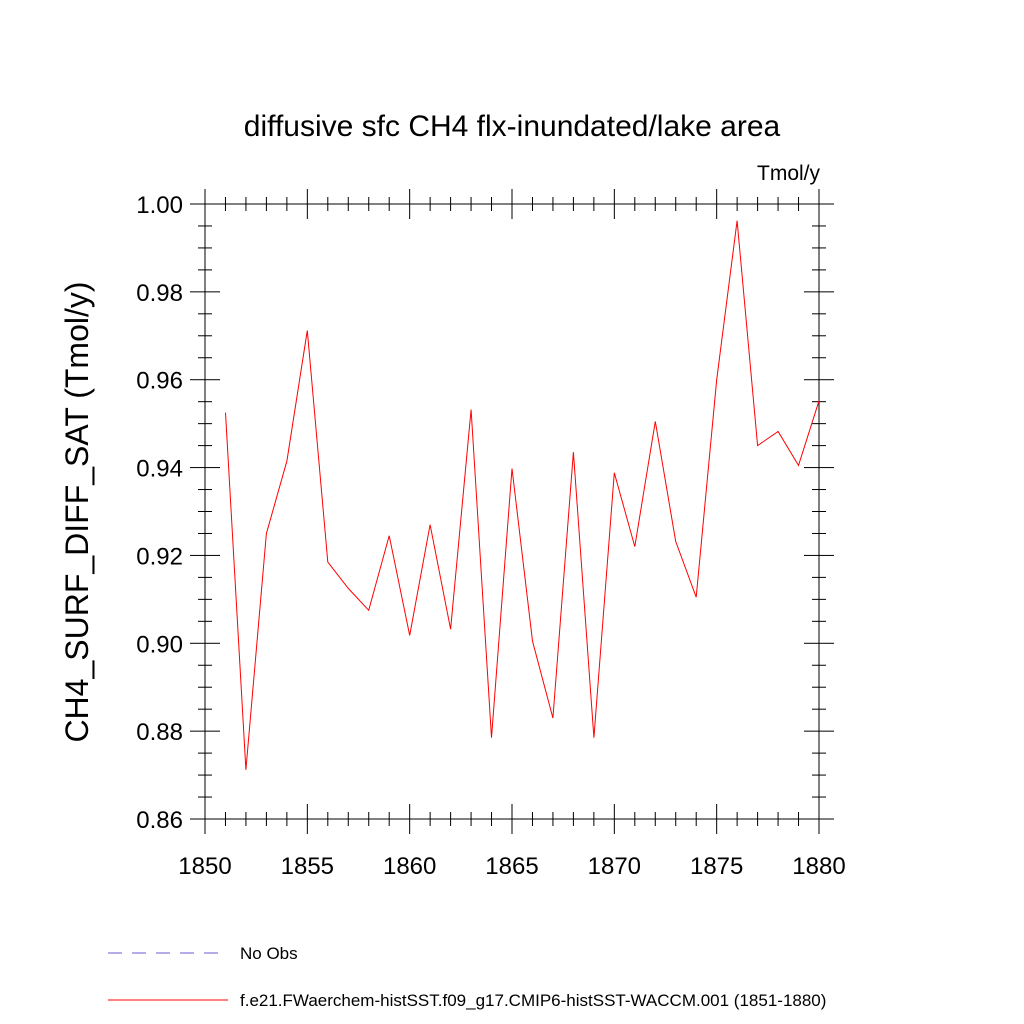  What do you see at coordinates (159, 732) in the screenshot?
I see `y-tick-label: 0.88` at bounding box center [159, 732].